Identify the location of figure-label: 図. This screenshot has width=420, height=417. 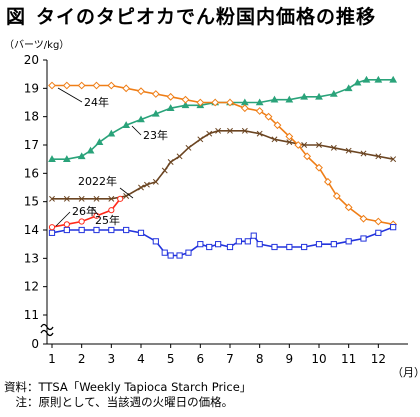
(16, 17).